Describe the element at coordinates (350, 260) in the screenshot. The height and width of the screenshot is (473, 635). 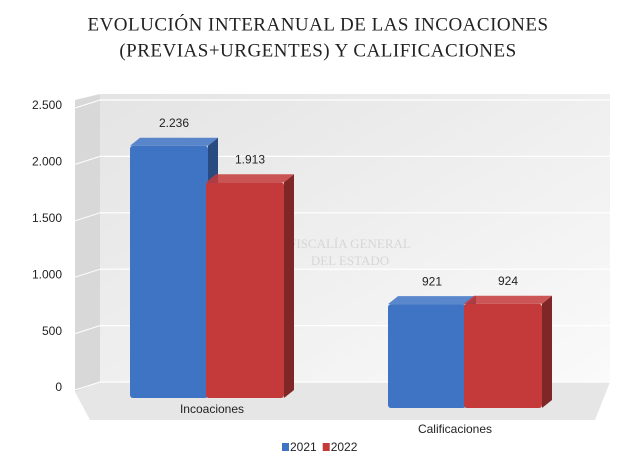
I see `watermark: DEL ESTADO` at that location.